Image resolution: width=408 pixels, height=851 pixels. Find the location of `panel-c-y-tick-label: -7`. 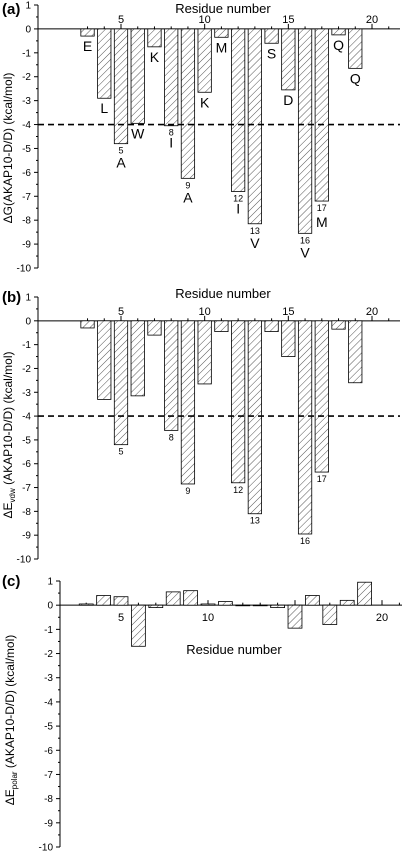

panel-c-y-tick-label: -7 is located at coordinates (48, 775).